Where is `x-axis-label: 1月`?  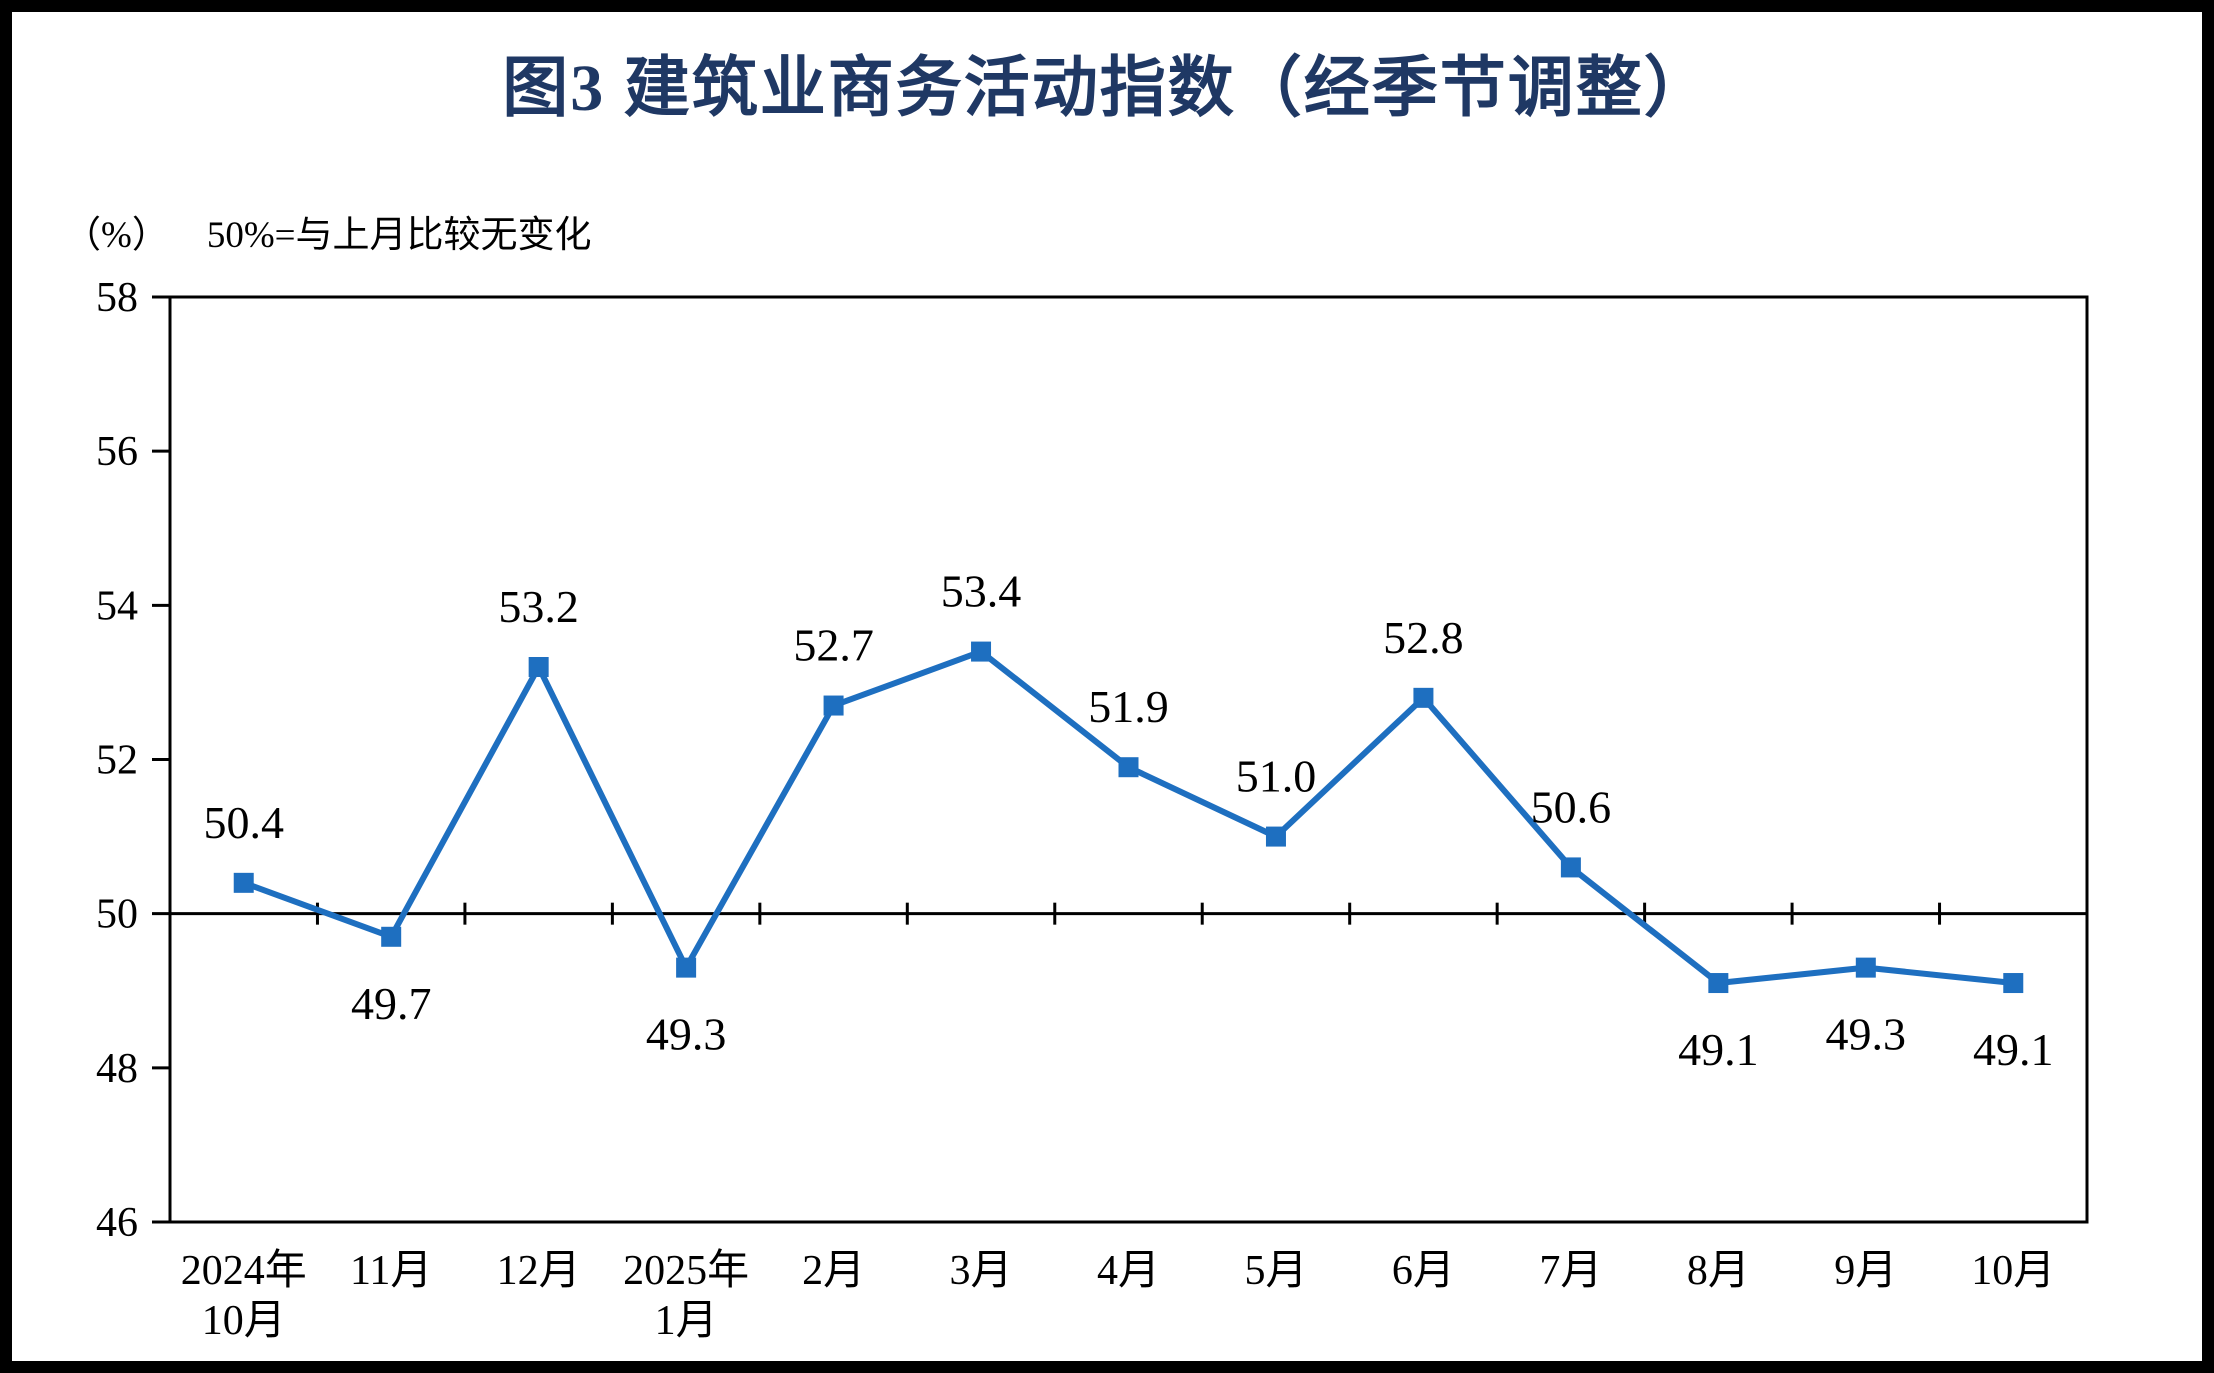 x-axis-label: 1月 is located at coordinates (686, 1321).